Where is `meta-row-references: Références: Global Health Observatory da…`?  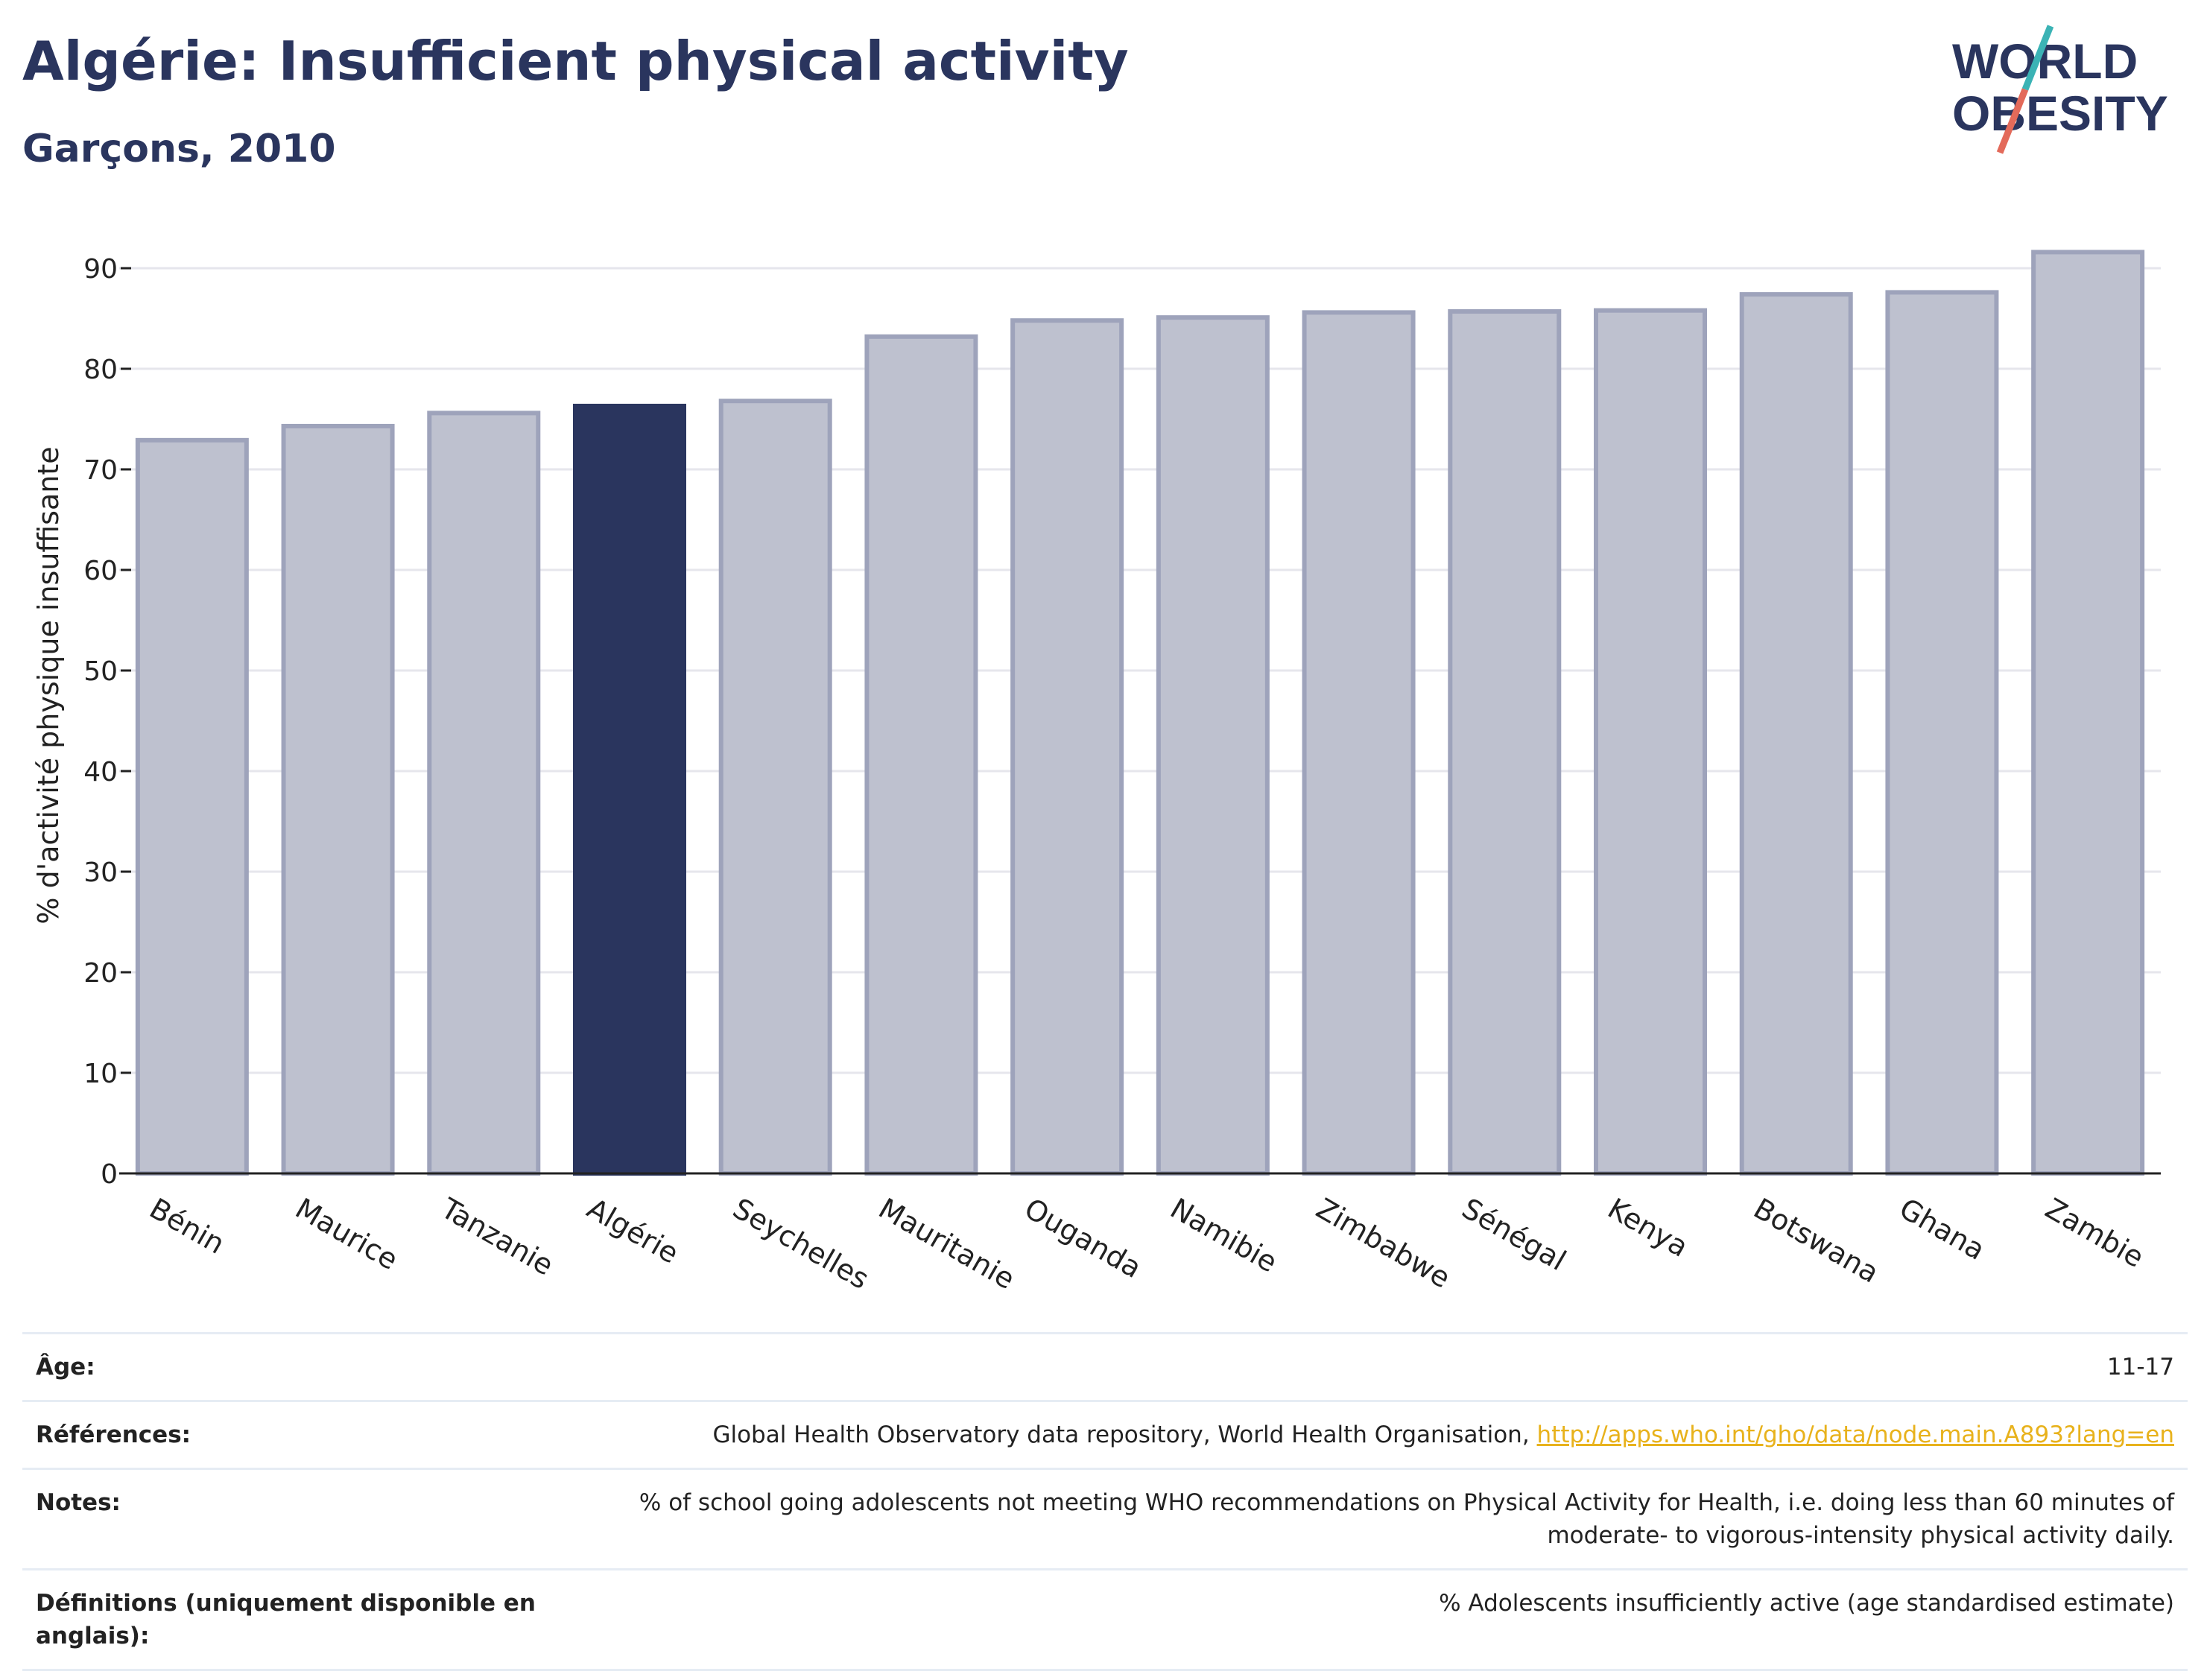 meta-row-references: Références: Global Health Observatory da… is located at coordinates (1105, 1434).